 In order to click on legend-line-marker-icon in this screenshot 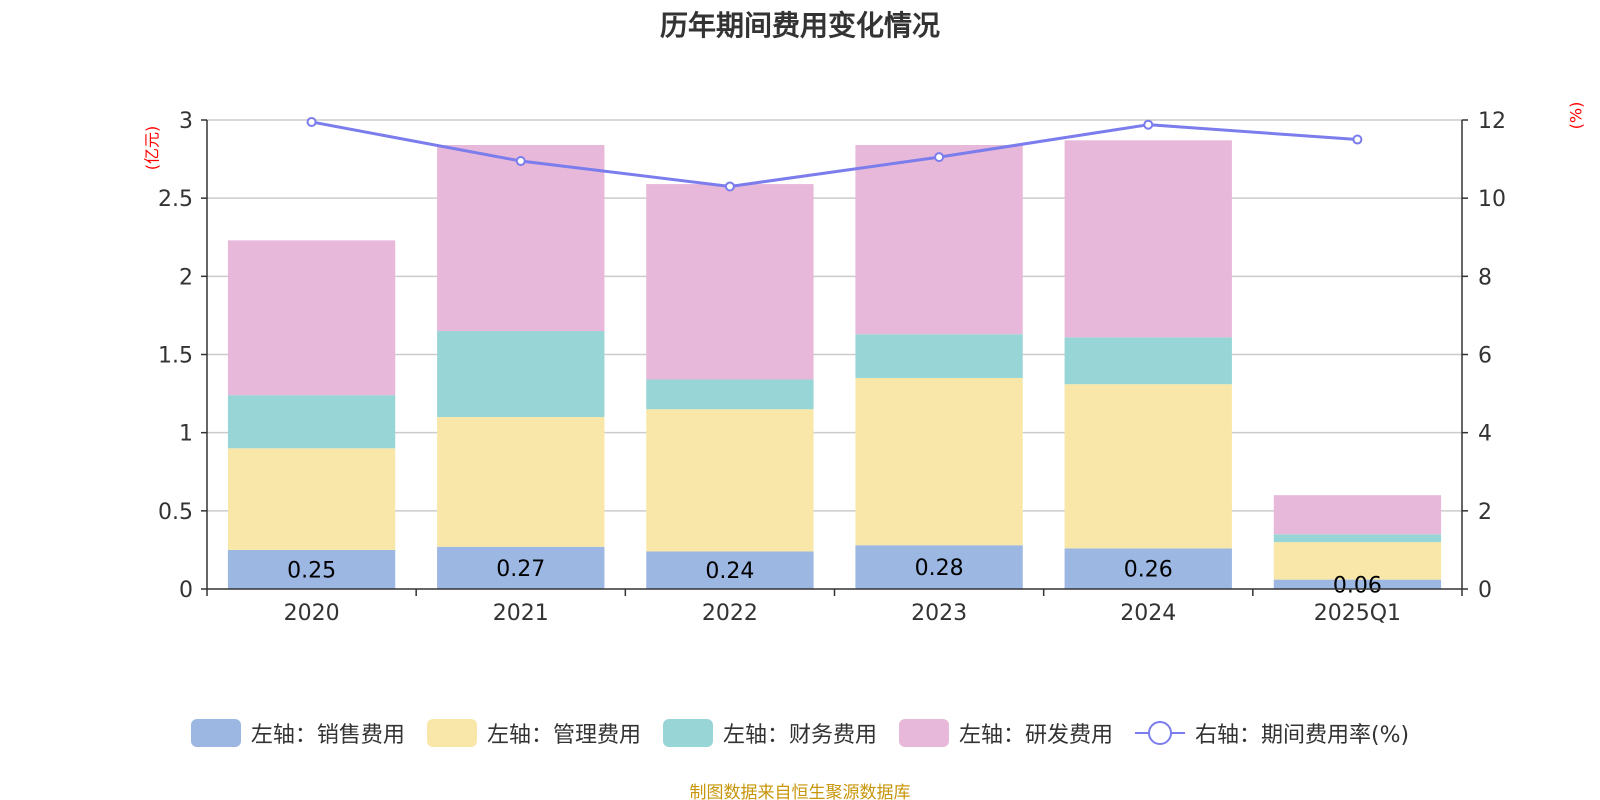, I will do `click(1159, 733)`.